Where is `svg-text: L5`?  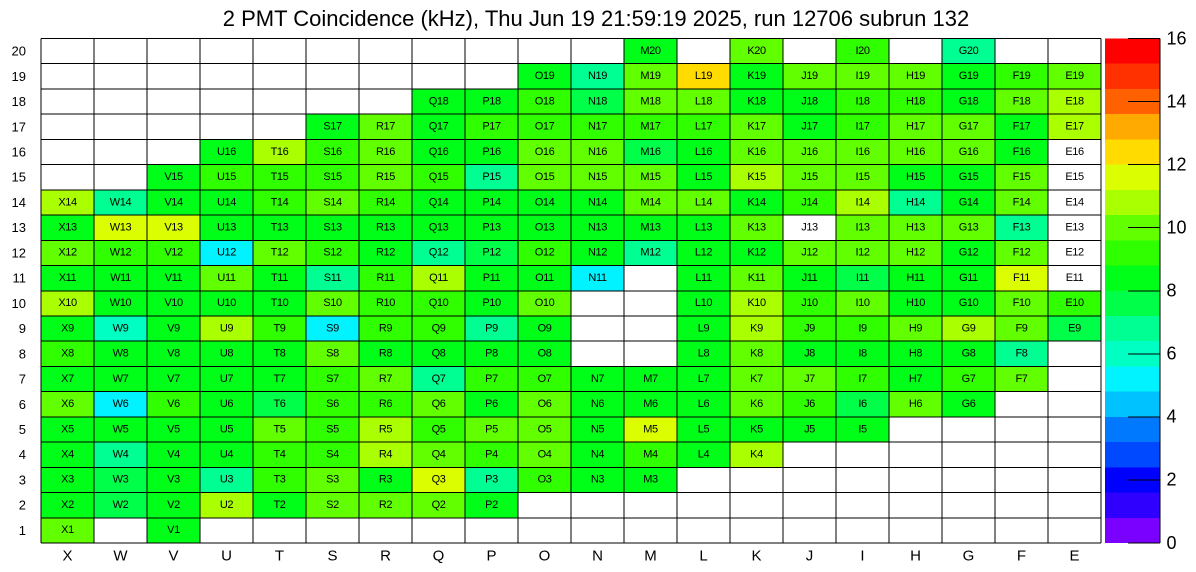
svg-text: L5 is located at coordinates (704, 429).